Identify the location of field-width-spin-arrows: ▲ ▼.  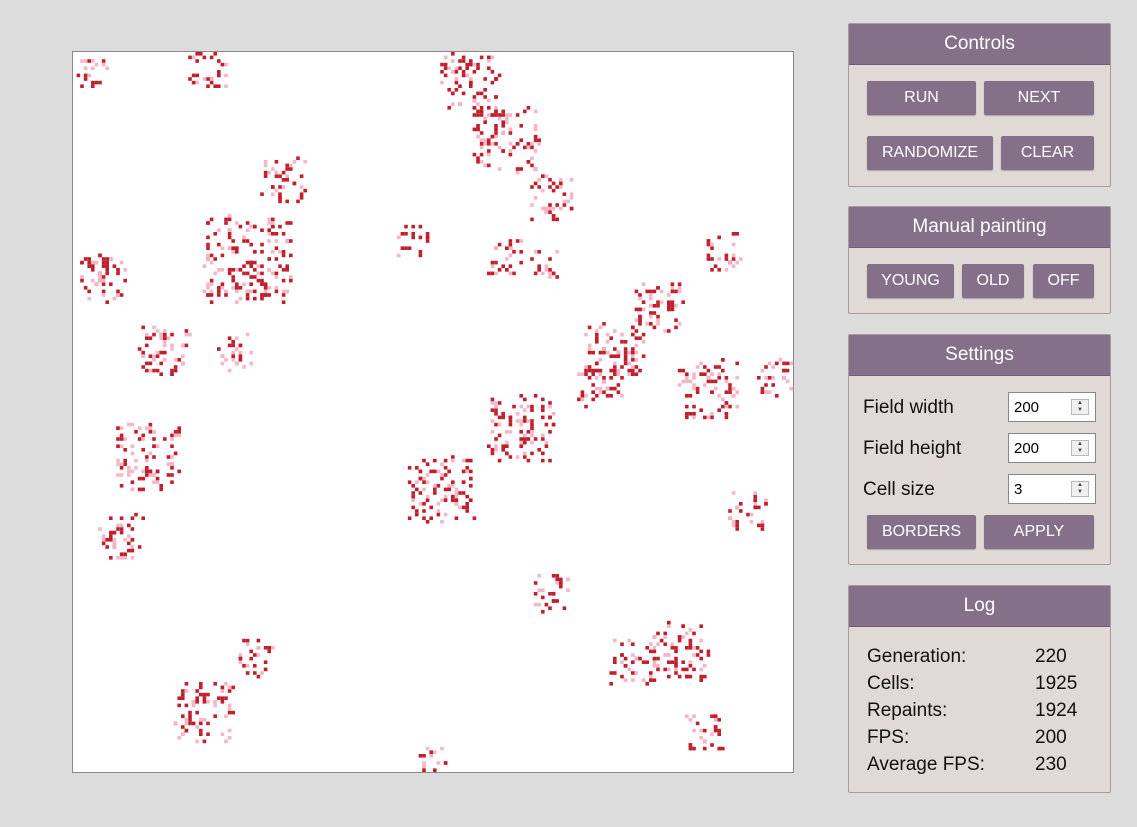
(1080, 407).